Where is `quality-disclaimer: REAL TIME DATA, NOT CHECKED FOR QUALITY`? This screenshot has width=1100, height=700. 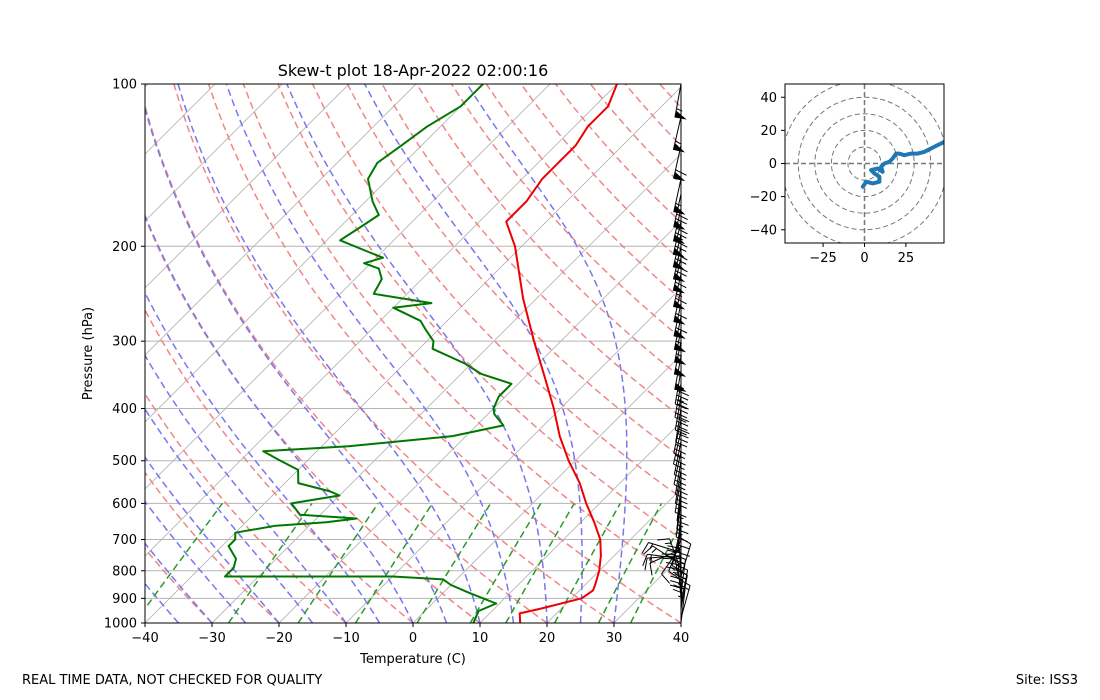
quality-disclaimer: REAL TIME DATA, NOT CHECKED FOR QUALITY is located at coordinates (172, 680).